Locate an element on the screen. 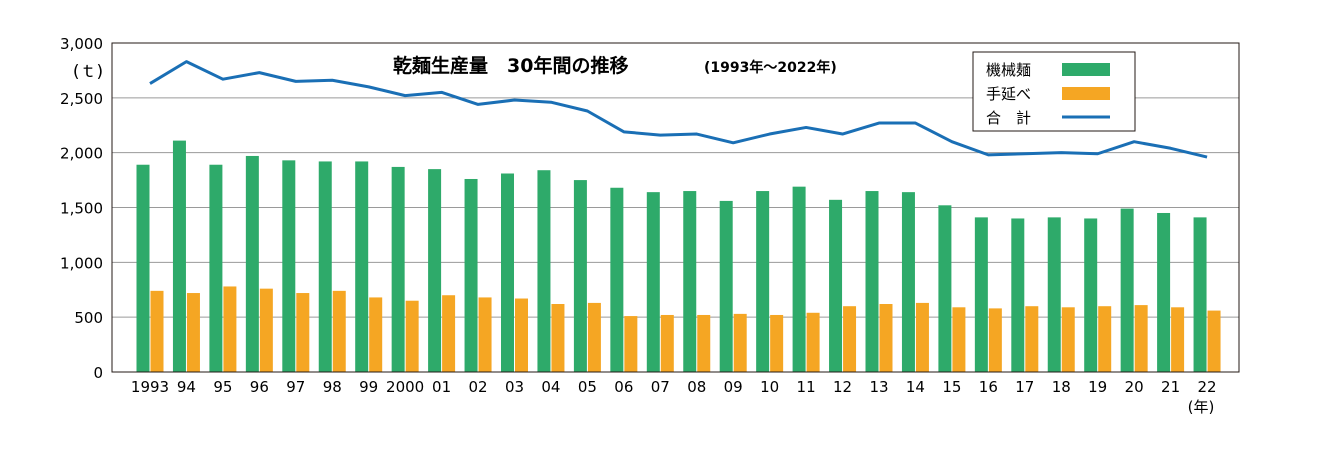 This screenshot has height=464, width=1317. x-tick-label: 2000 is located at coordinates (405, 387).